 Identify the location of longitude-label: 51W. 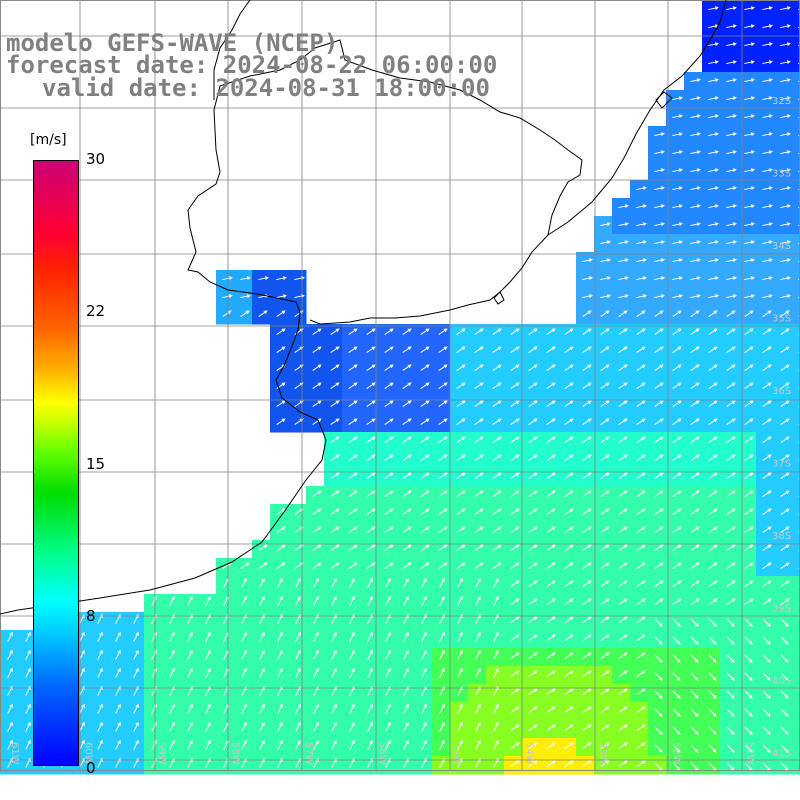
(749, 753).